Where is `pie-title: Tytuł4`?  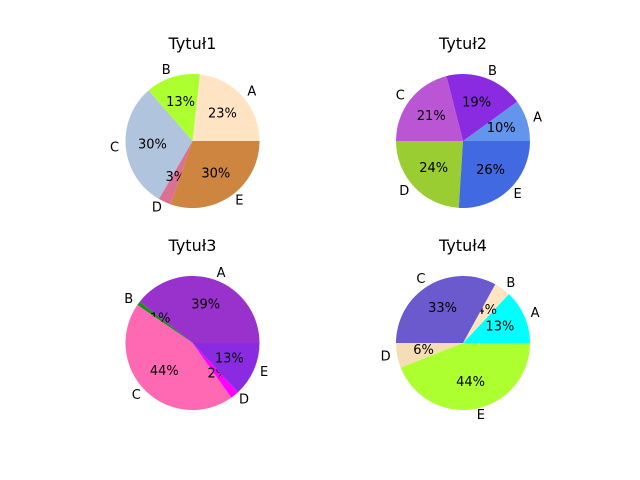 pie-title: Tytuł4 is located at coordinates (462, 245).